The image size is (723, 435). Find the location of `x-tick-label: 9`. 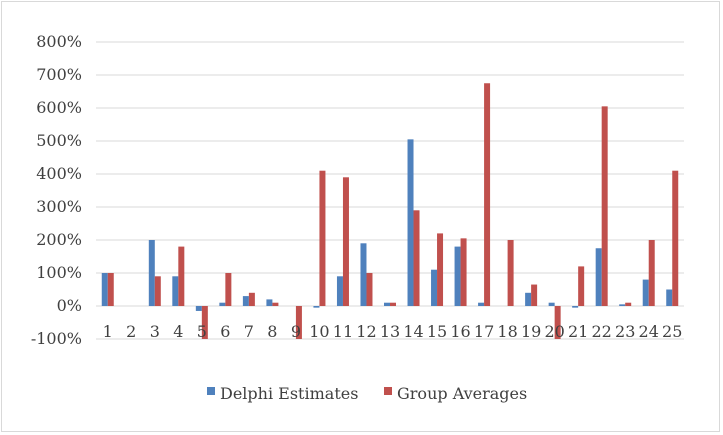

x-tick-label: 9 is located at coordinates (296, 331).